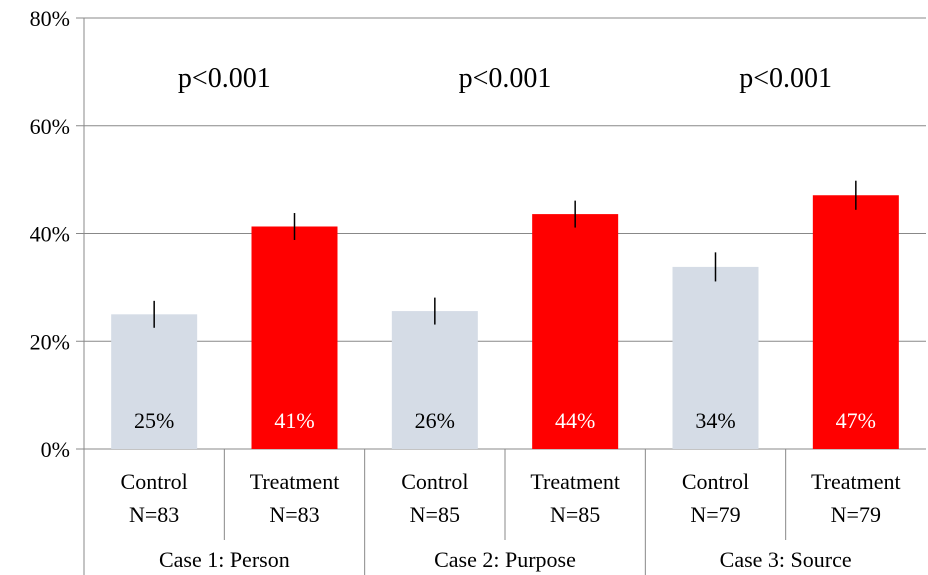  I want to click on bar-value-label: 25%, so click(154, 420).